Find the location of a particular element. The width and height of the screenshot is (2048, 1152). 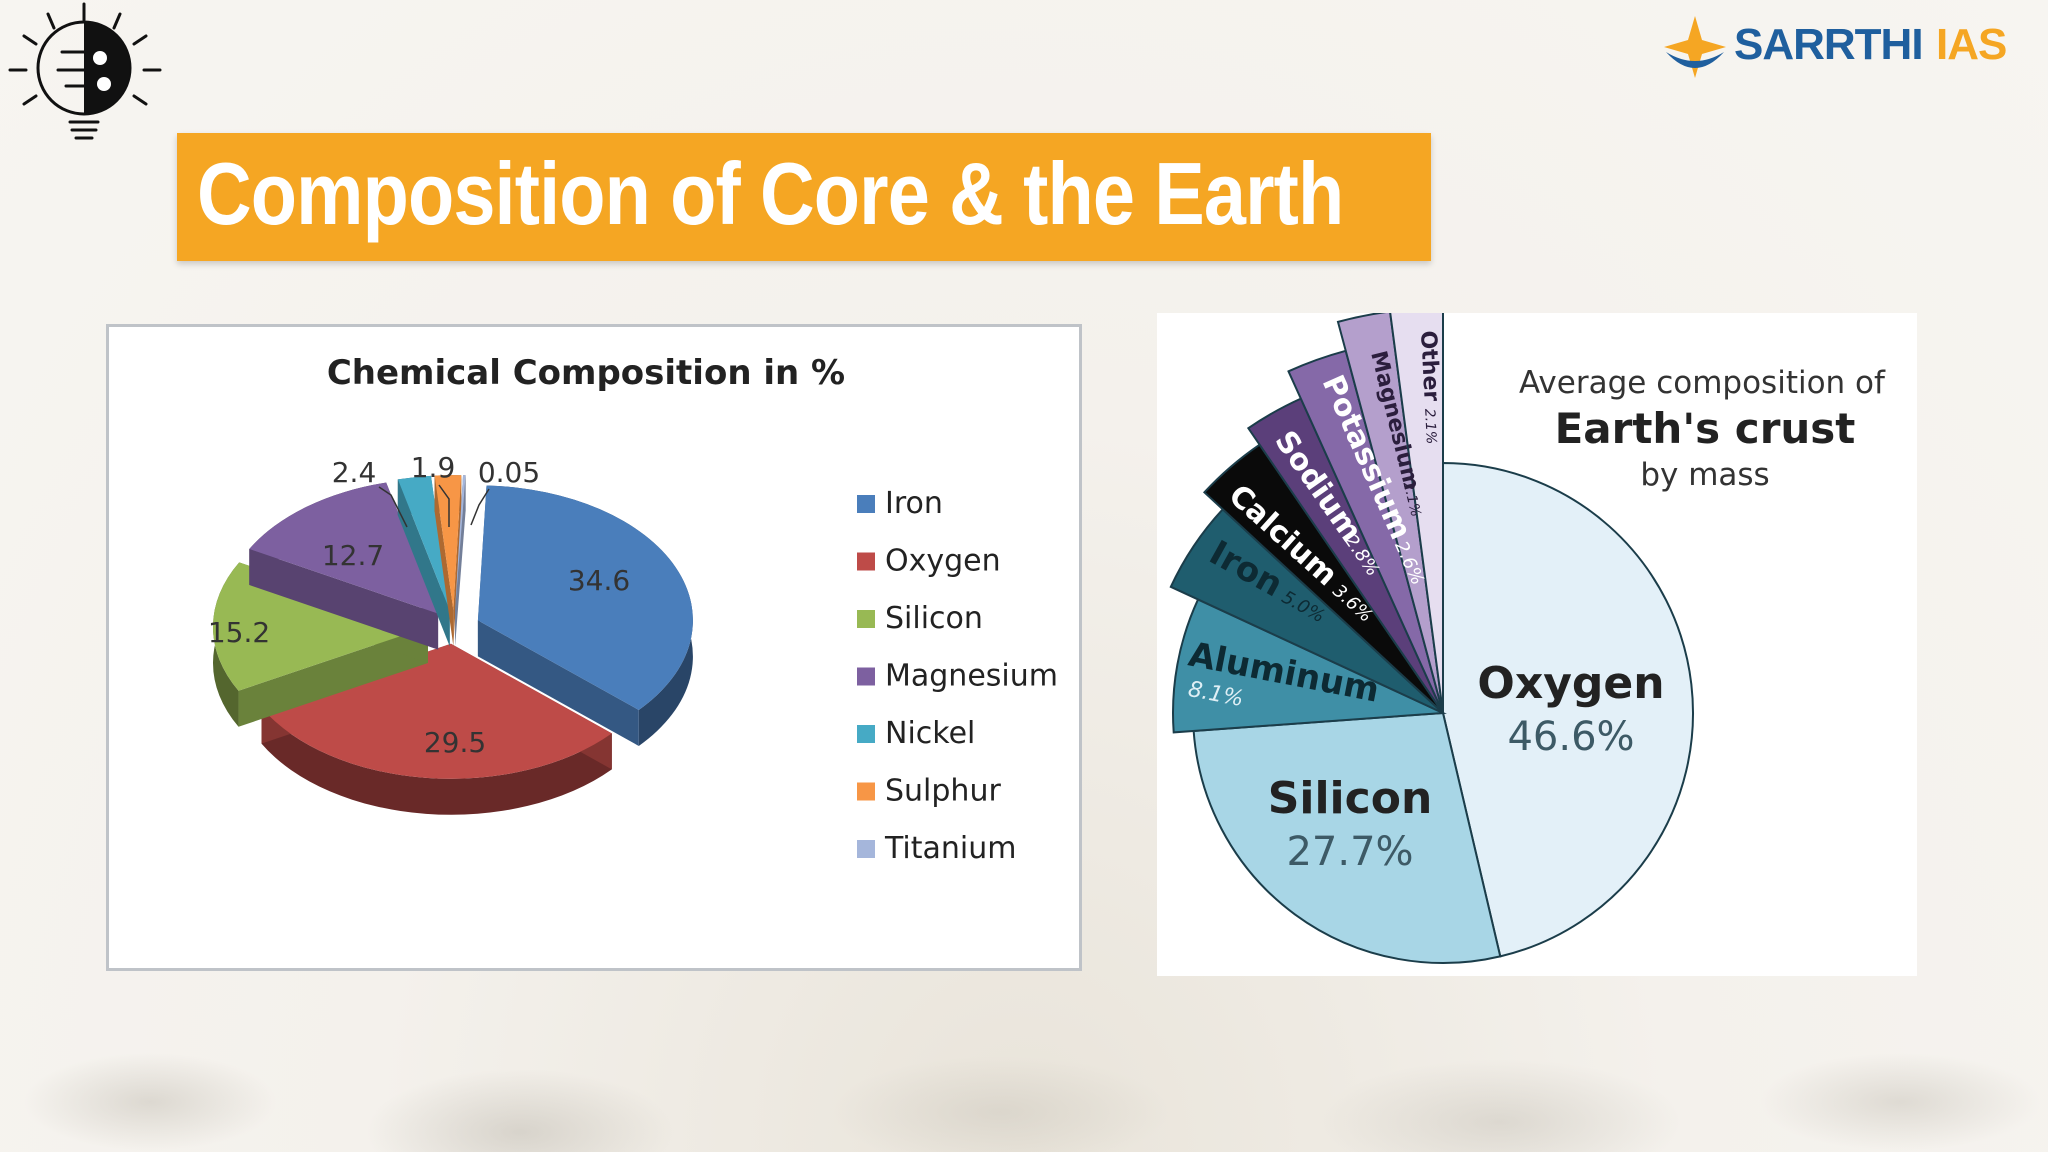

slice-name-silicon: Silicon is located at coordinates (1350, 798).